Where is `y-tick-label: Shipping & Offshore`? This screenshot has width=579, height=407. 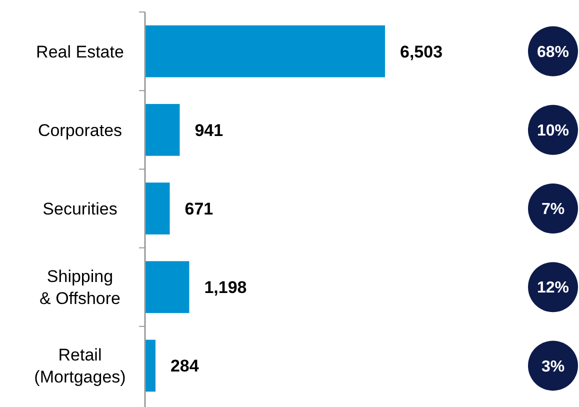
y-tick-label: Shipping & Offshore is located at coordinates (80, 287).